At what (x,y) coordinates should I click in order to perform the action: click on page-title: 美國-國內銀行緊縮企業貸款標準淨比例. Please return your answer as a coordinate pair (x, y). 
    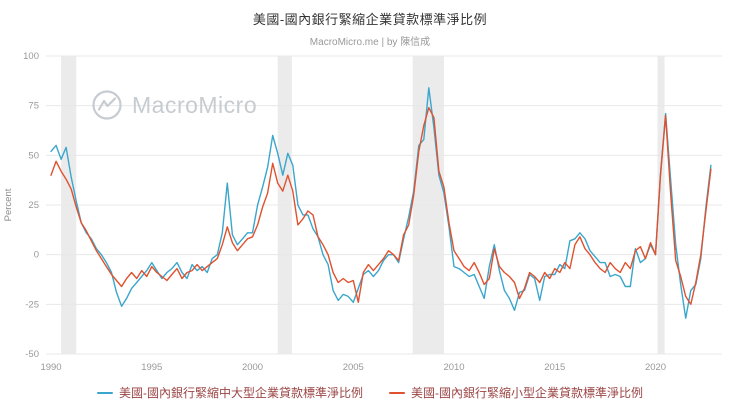
    Looking at the image, I should click on (370, 19).